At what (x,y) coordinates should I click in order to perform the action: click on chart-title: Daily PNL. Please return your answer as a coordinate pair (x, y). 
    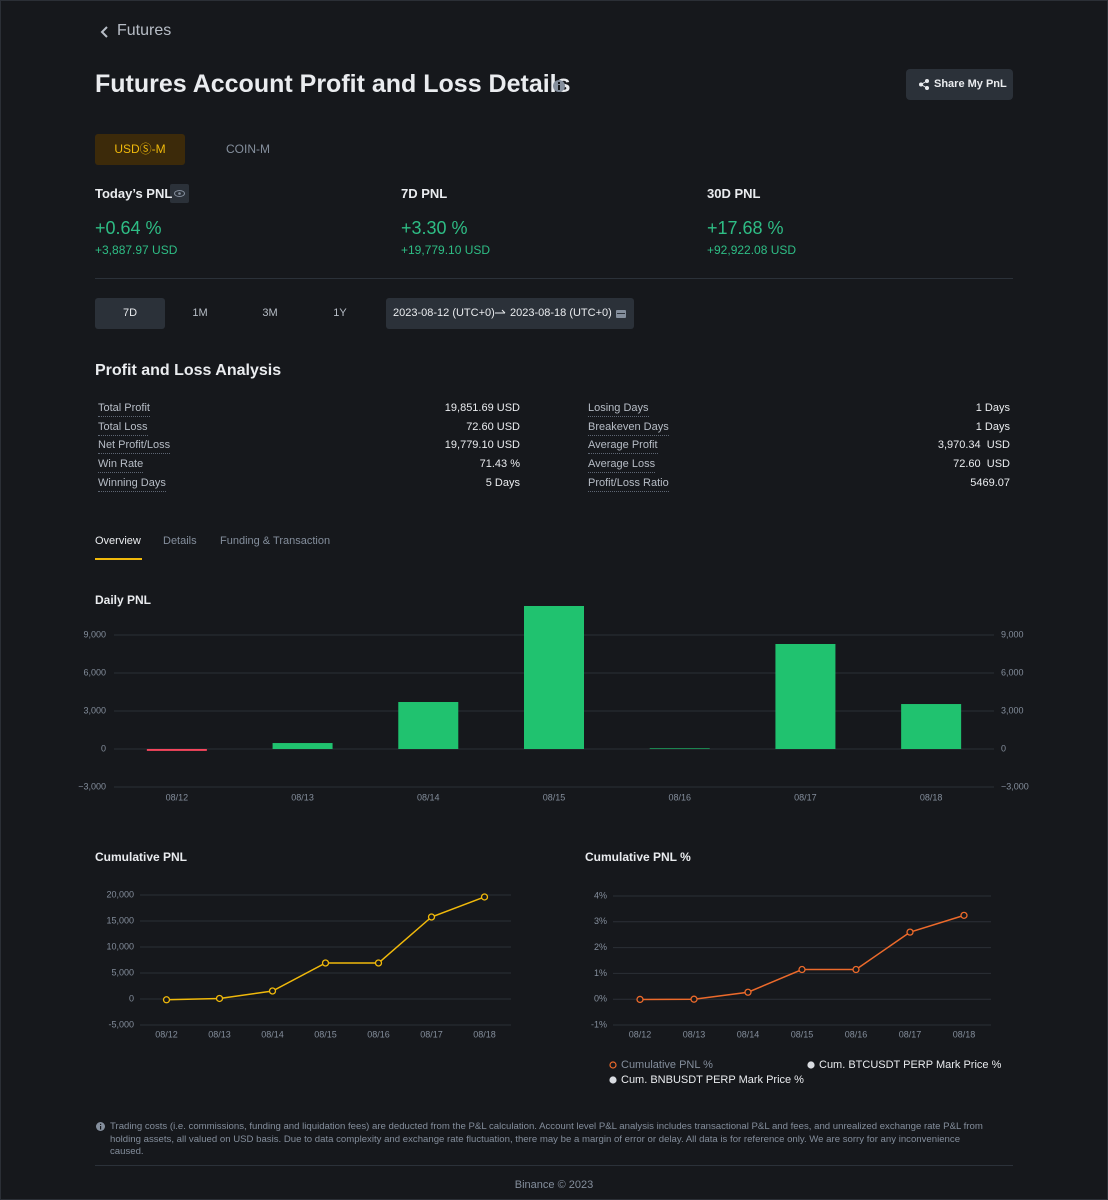
    Looking at the image, I should click on (123, 600).